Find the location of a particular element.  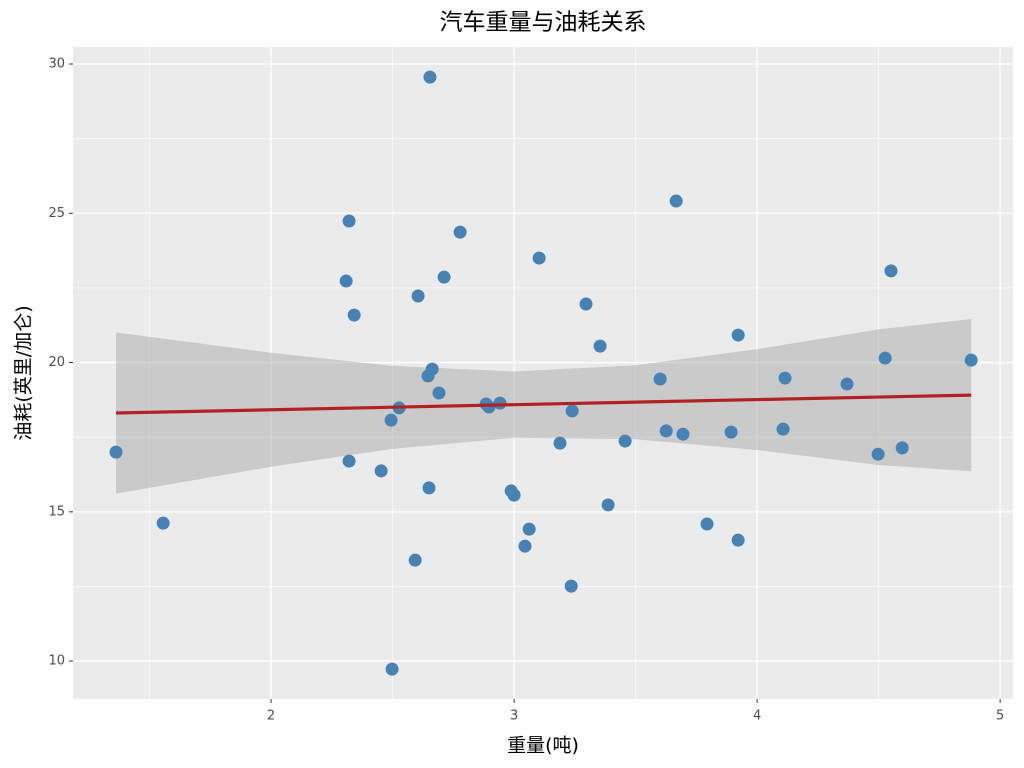

x-tick-label: 4 is located at coordinates (757, 716).